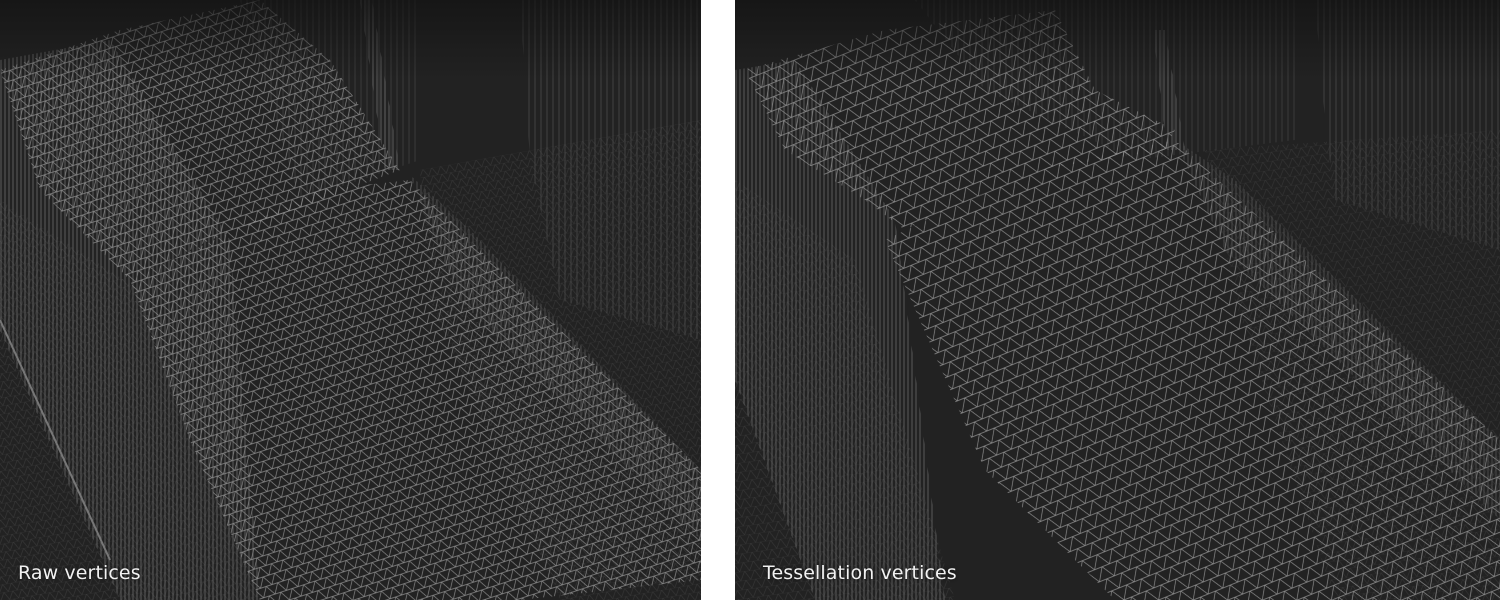 The height and width of the screenshot is (600, 1500). I want to click on panel-caption: Raw vertices, so click(79, 573).